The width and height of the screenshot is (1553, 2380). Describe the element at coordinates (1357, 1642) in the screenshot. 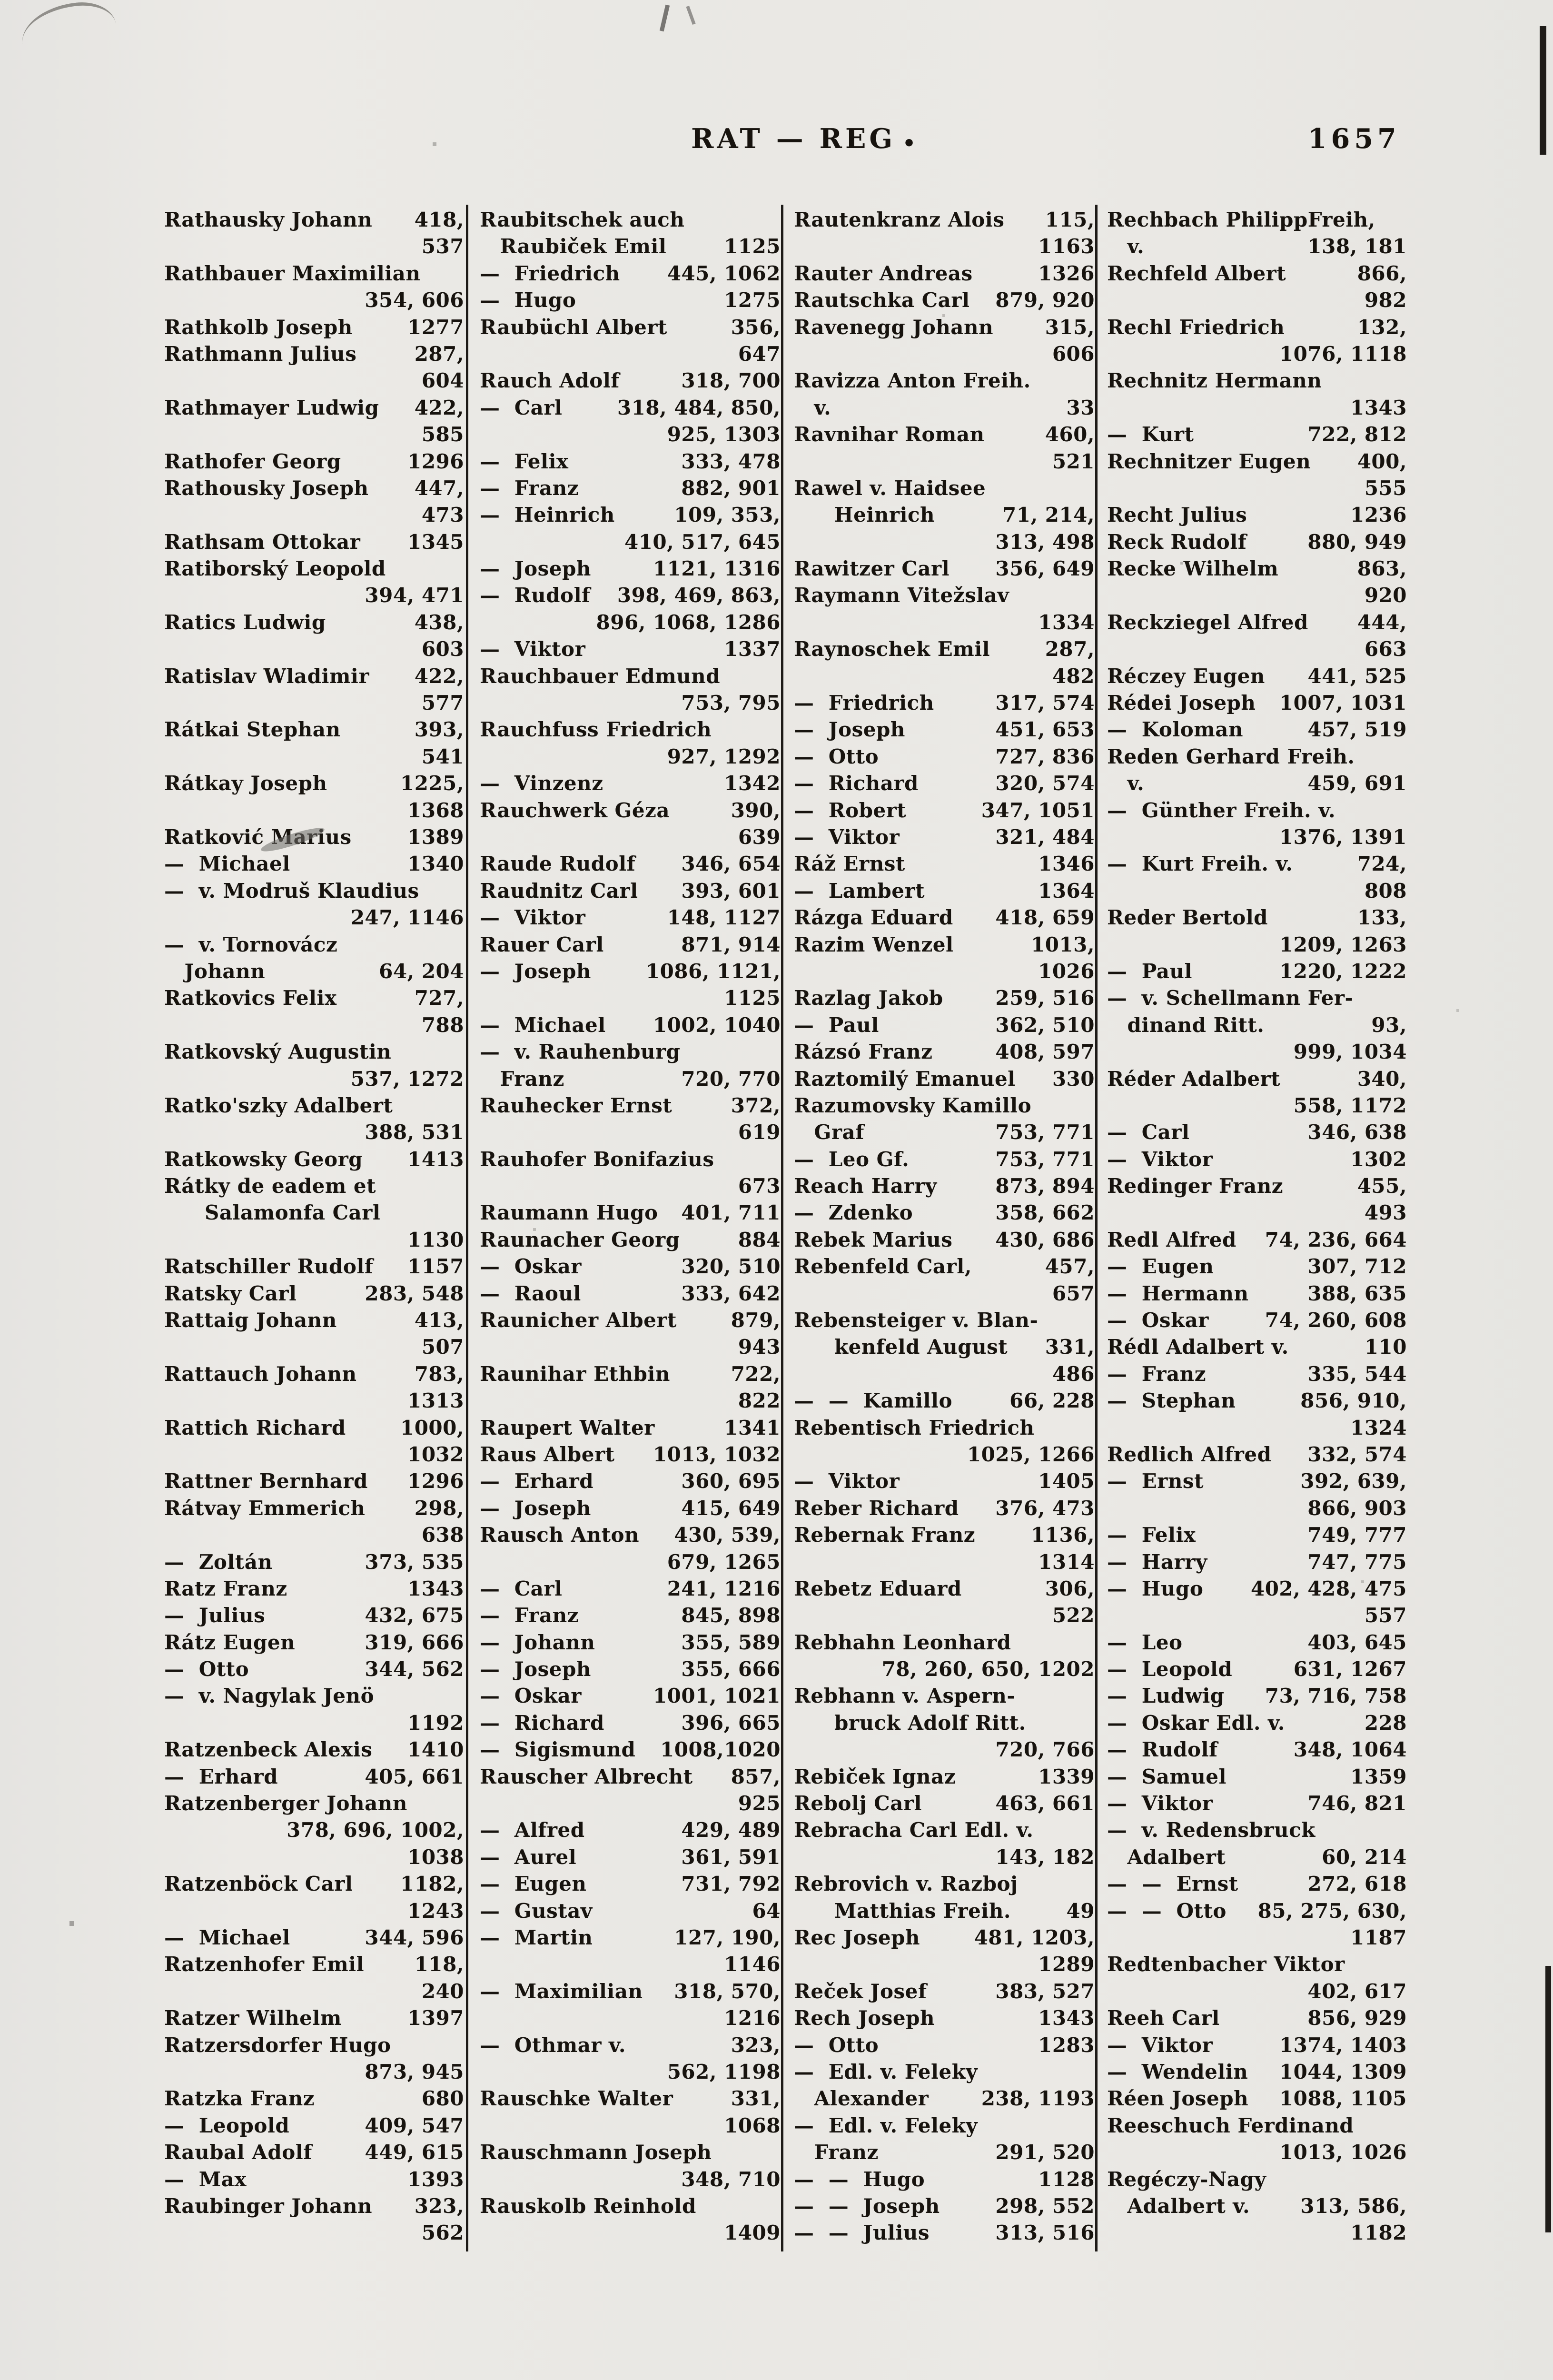

I see `entry-pages: 403, 645` at that location.